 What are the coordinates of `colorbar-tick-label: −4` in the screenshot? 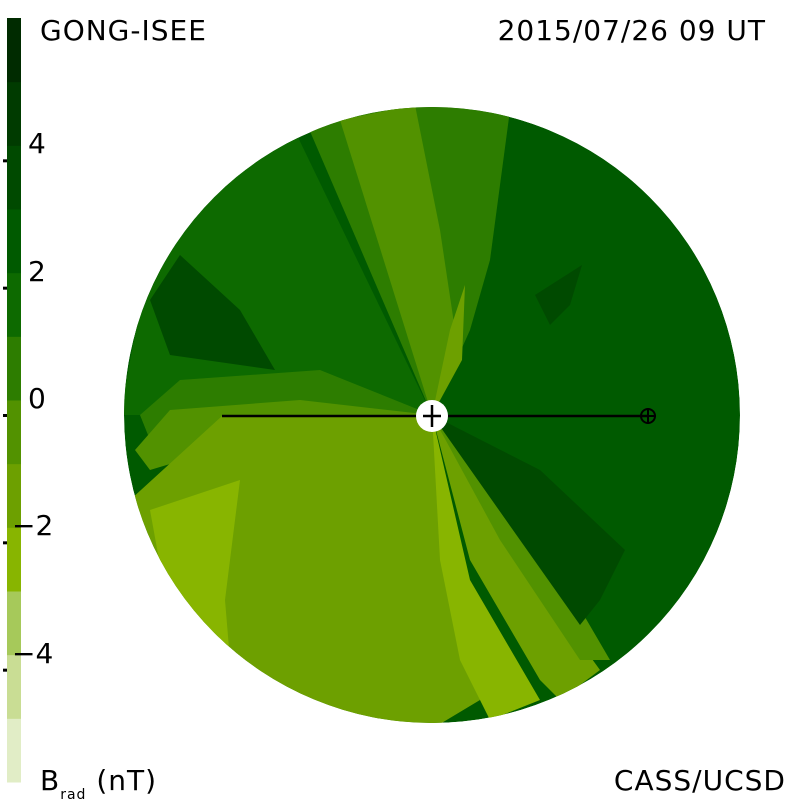 It's located at (33, 653).